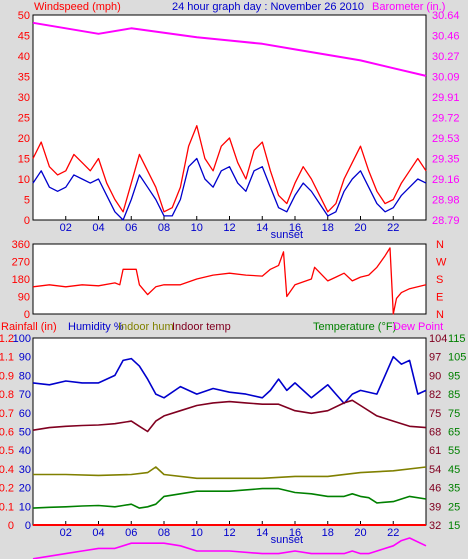 Image resolution: width=468 pixels, height=559 pixels. I want to click on x-tick-label: 12, so click(229, 228).